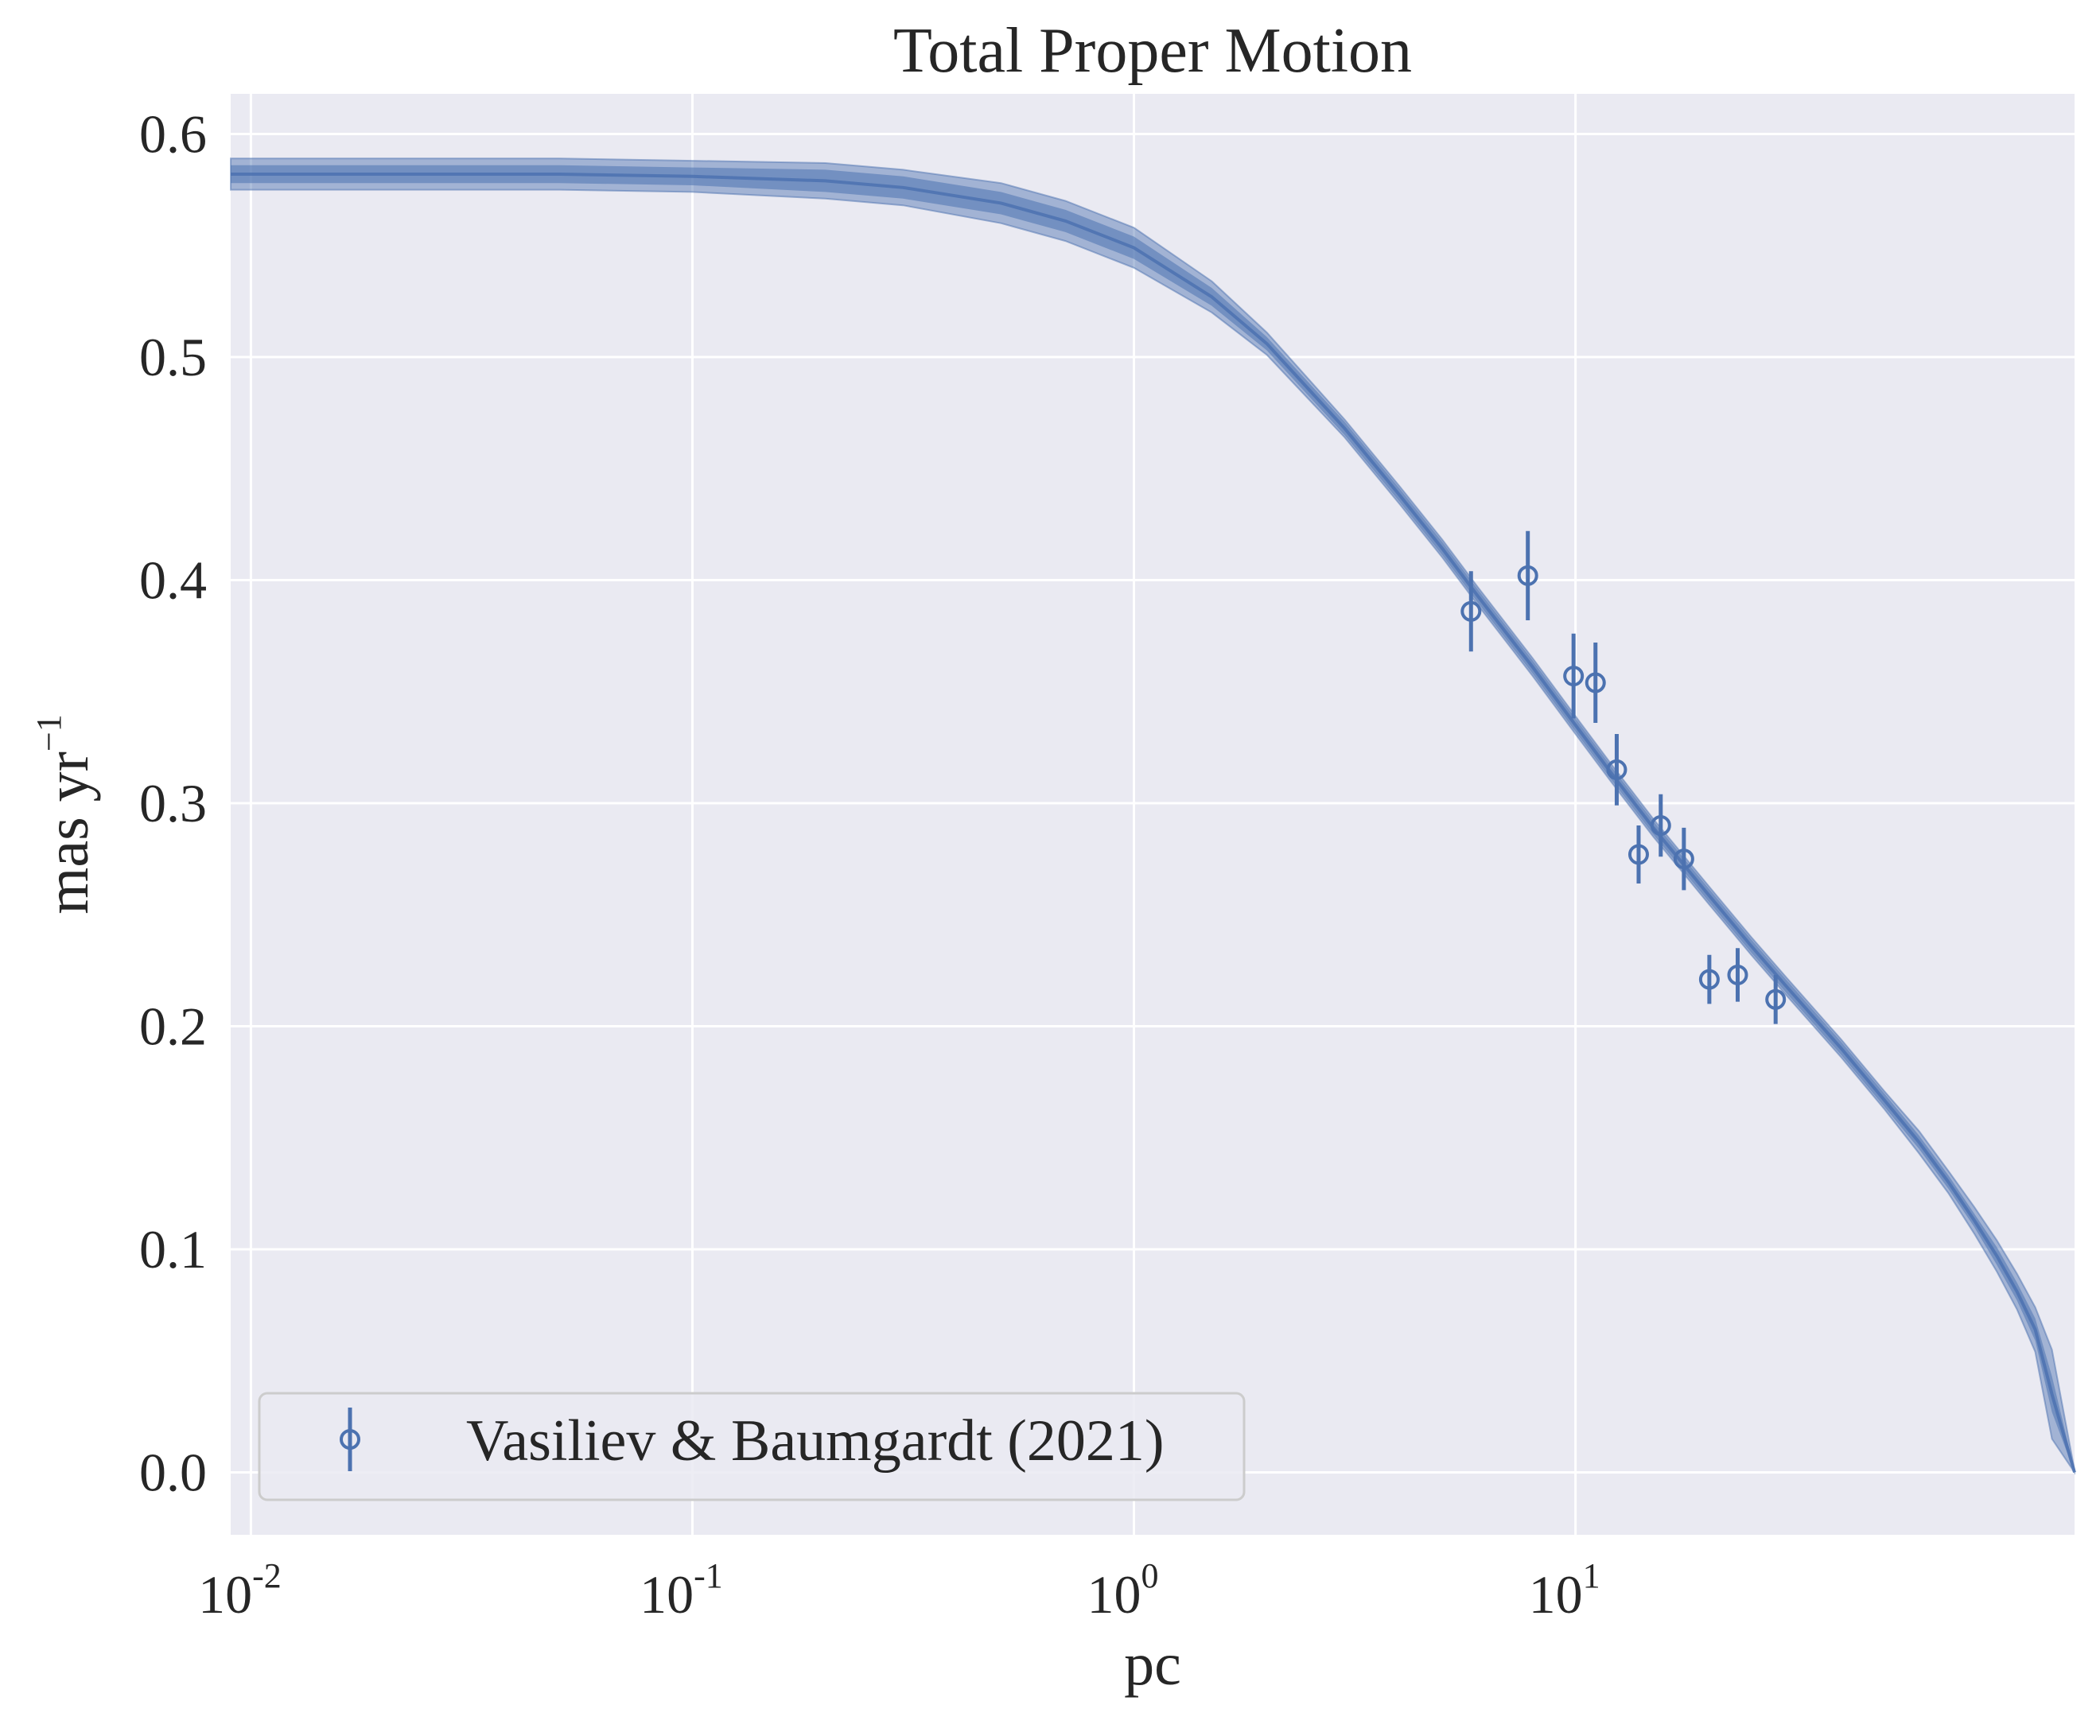 The image size is (2100, 1736). Describe the element at coordinates (240, 1590) in the screenshot. I see `x-tick-label-0: 10⁻²` at that location.